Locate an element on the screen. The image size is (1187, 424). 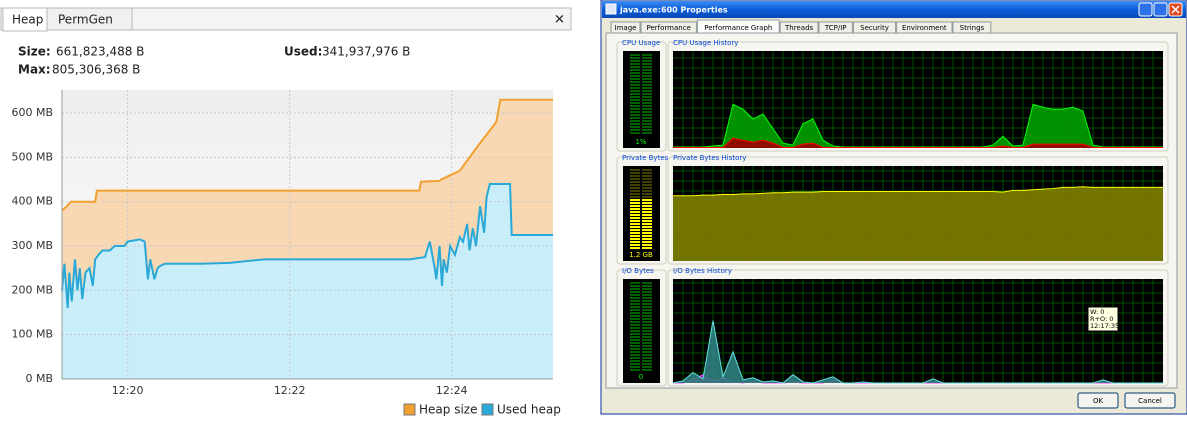
tab-label: Environment is located at coordinates (924, 28).